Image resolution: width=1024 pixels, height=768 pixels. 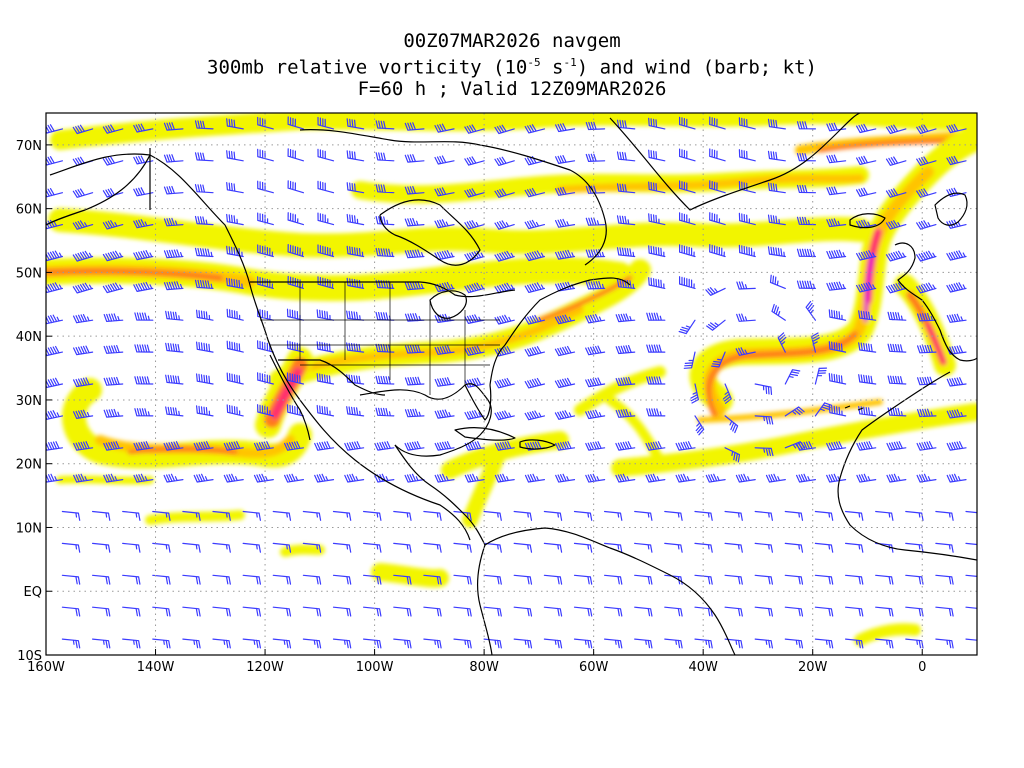 What do you see at coordinates (425, 420) in the screenshot?
I see `coast-gulf` at bounding box center [425, 420].